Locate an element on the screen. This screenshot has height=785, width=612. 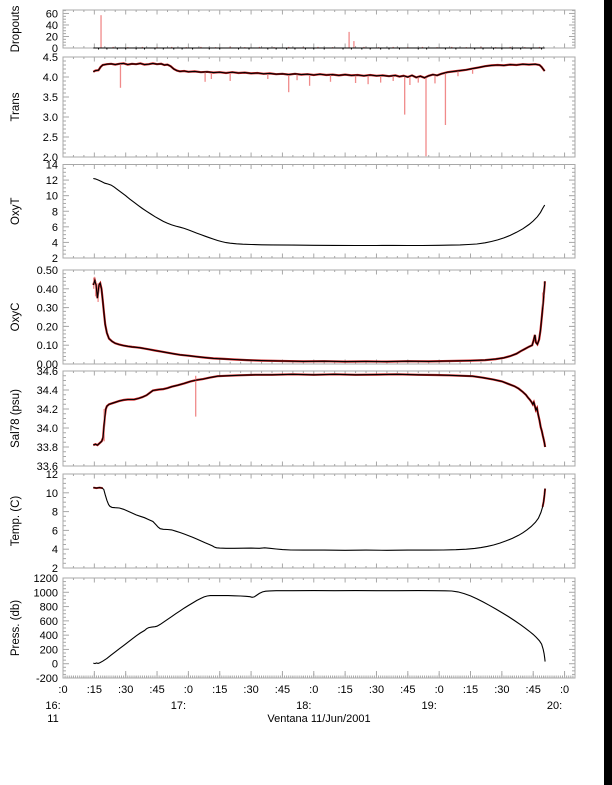
x-day-label: 11 is located at coordinates (52, 719).